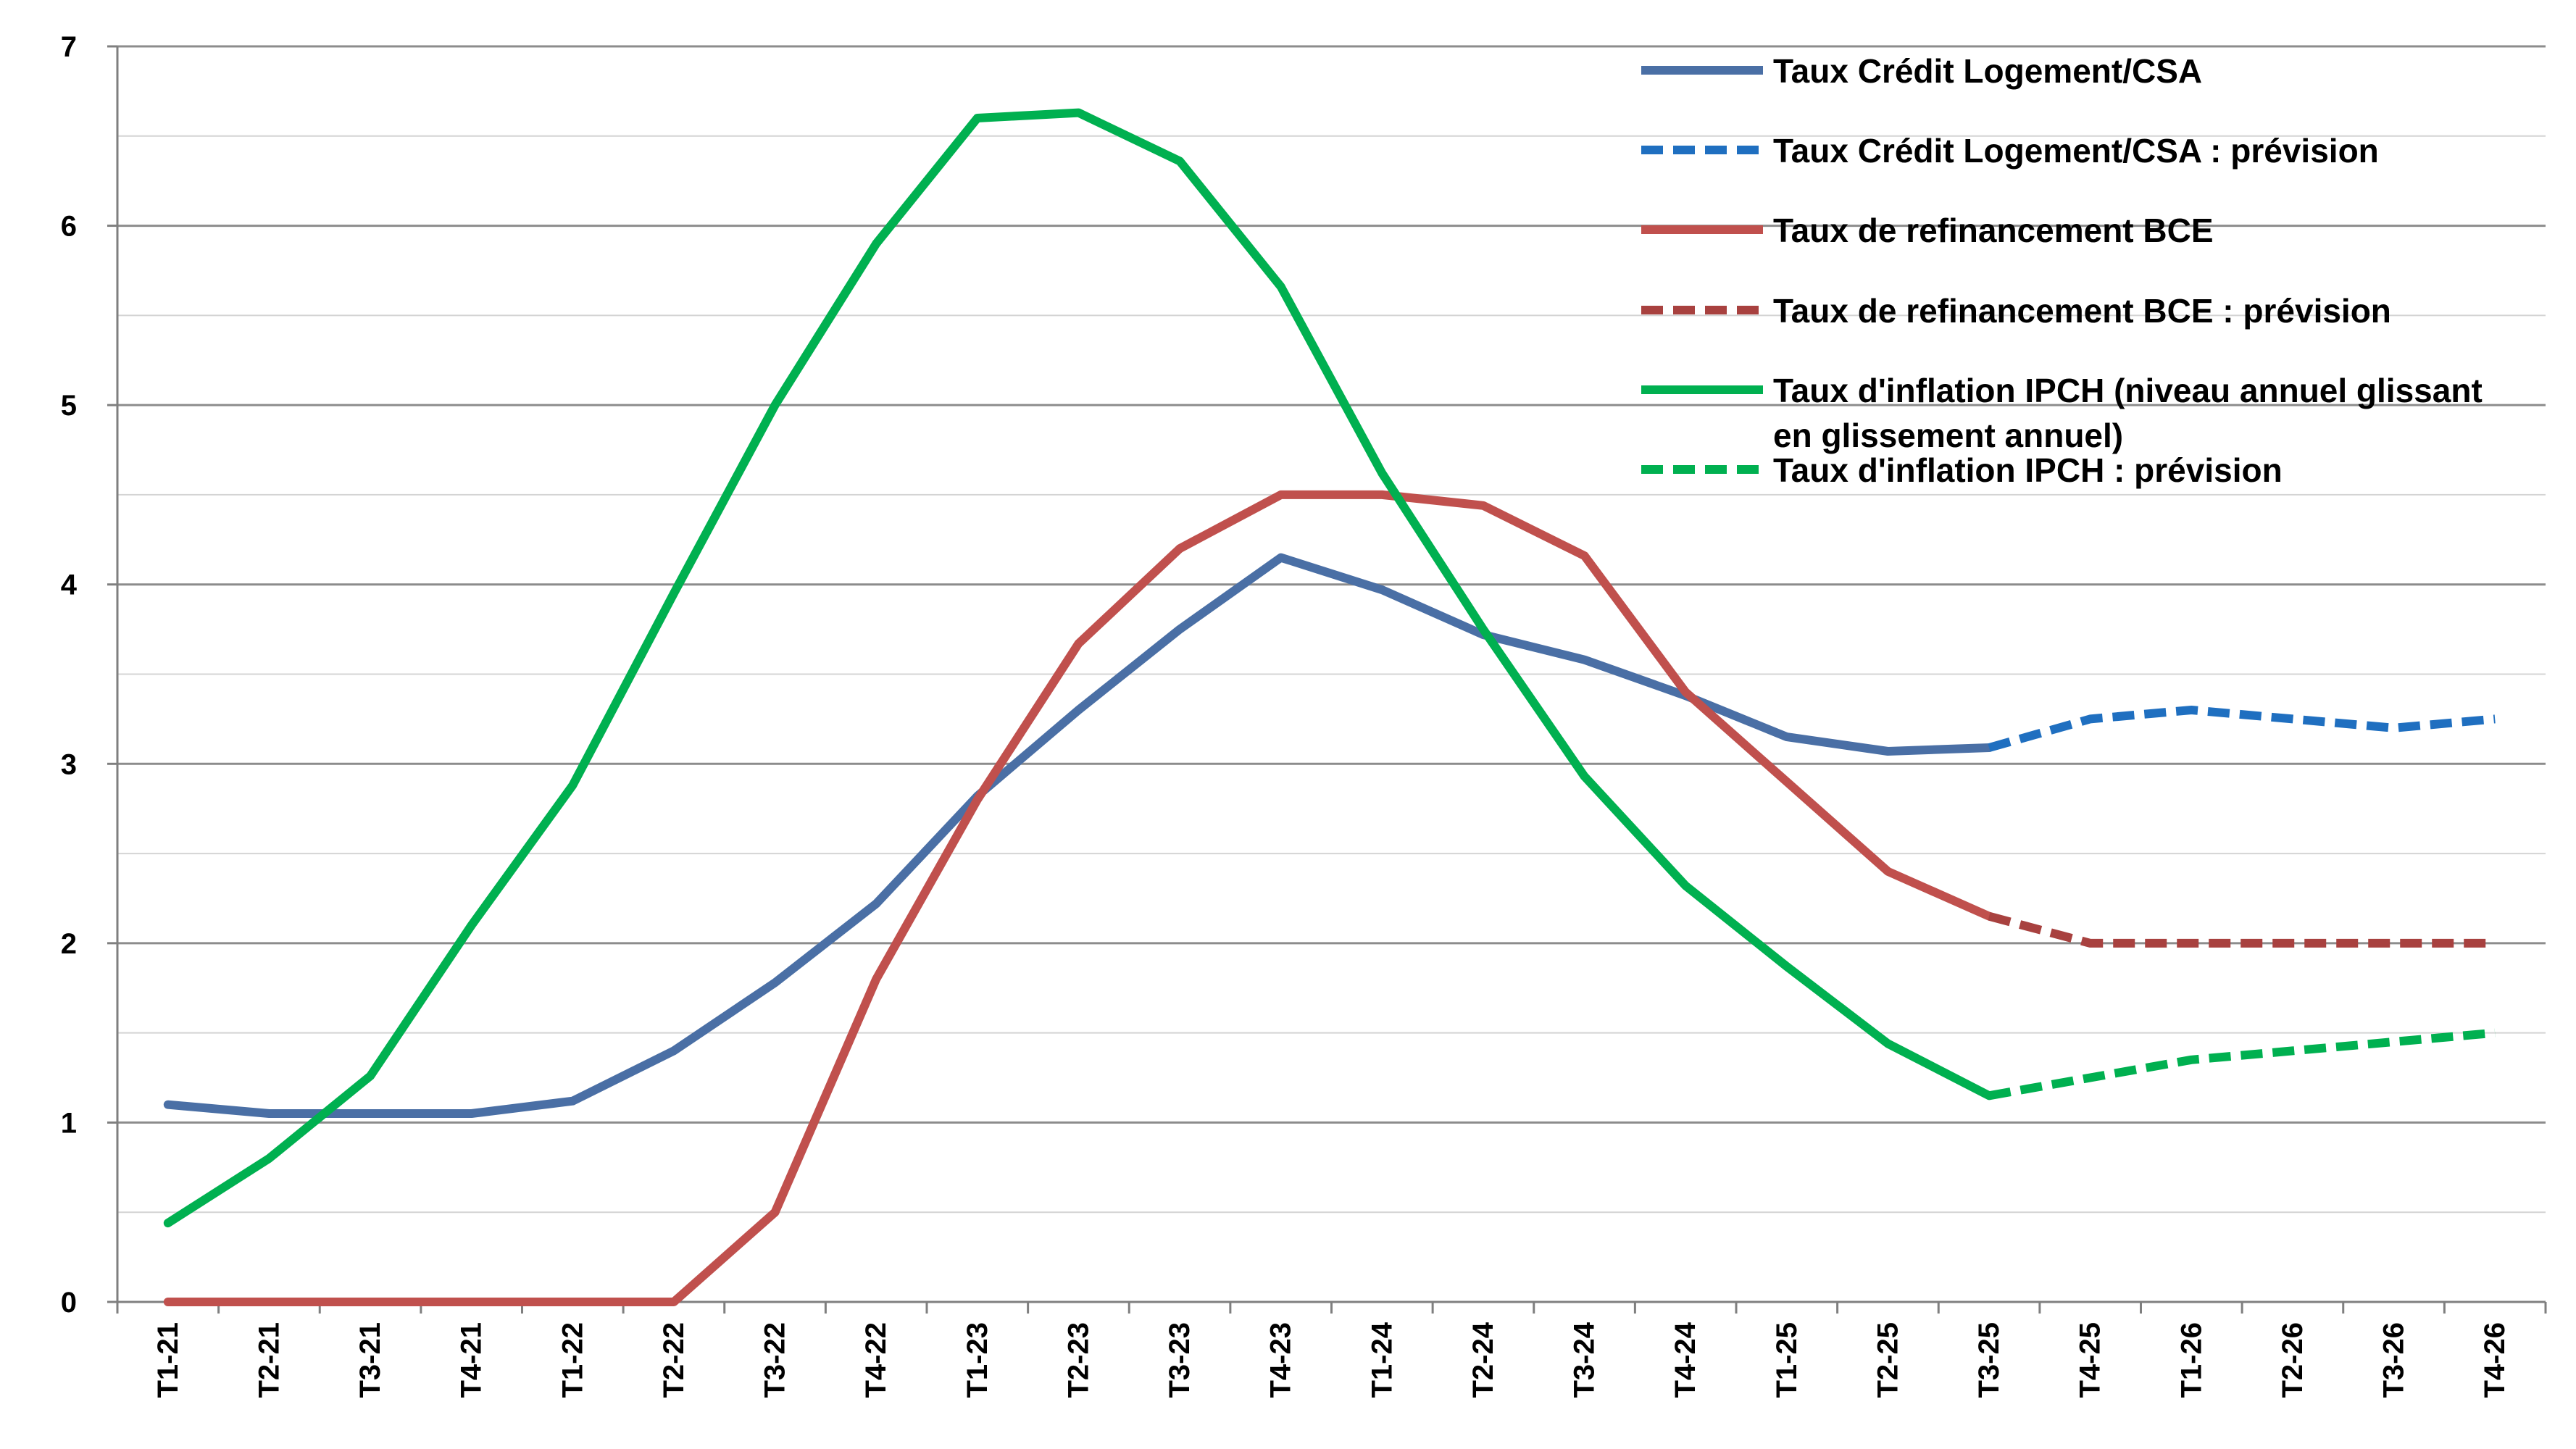 The height and width of the screenshot is (1449, 2576). Describe the element at coordinates (1888, 1360) in the screenshot. I see `x-tick-label: T2-25` at that location.